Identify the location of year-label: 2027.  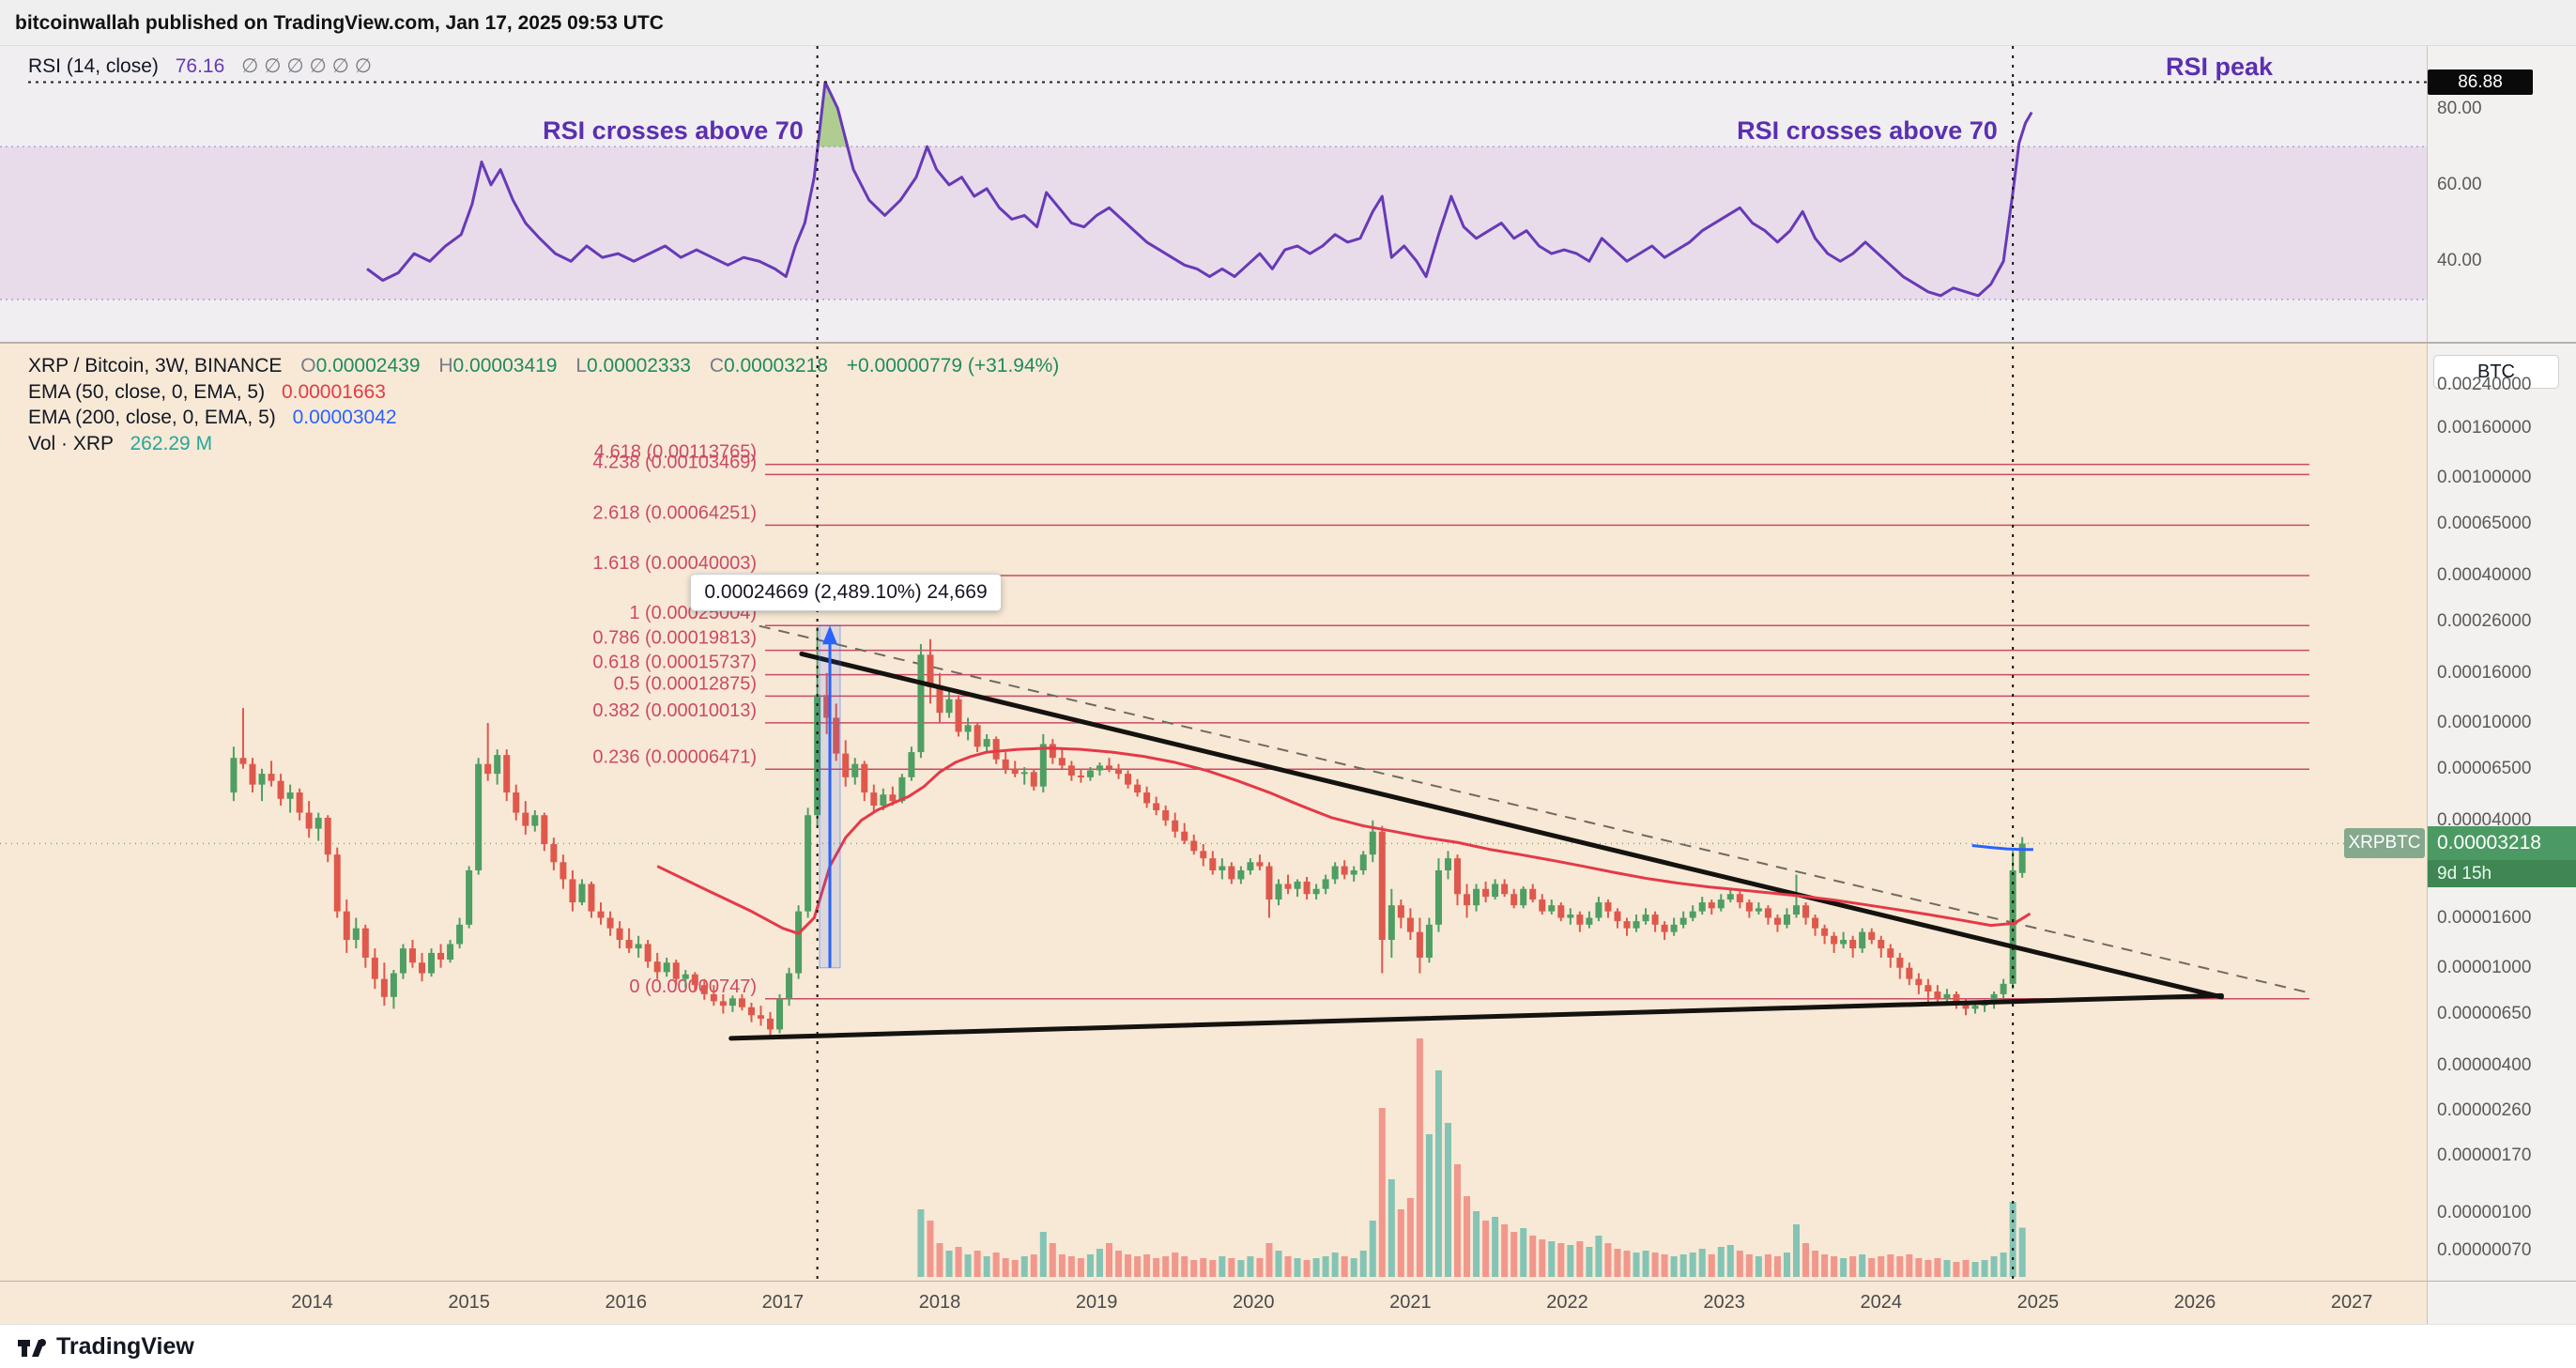
(2351, 1303).